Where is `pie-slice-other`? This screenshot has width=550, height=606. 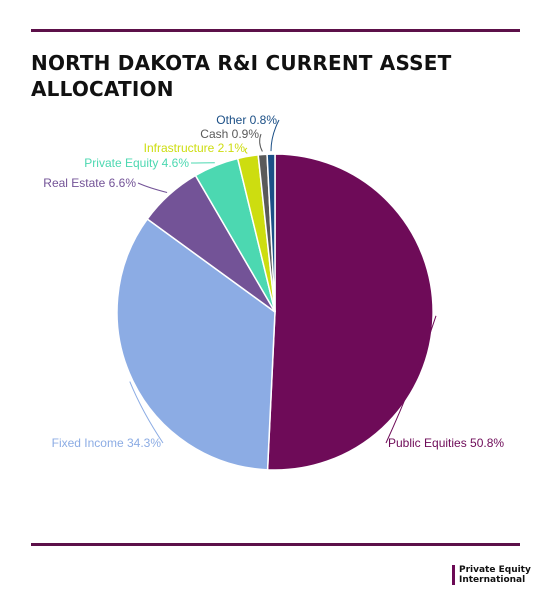 pie-slice-other is located at coordinates (271, 233).